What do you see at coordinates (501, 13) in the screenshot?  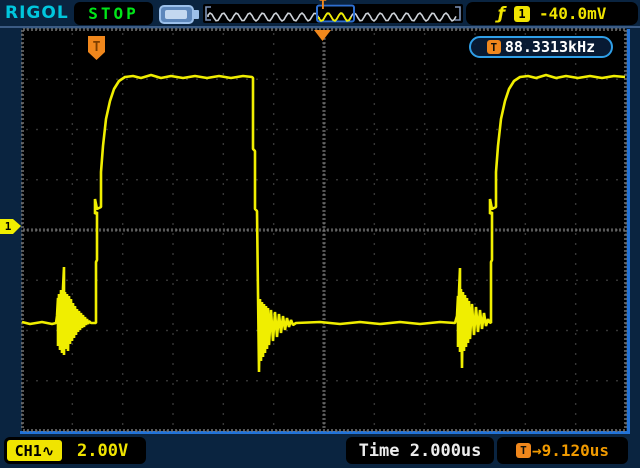 I see `edge-trigger-icon: ƒ` at bounding box center [501, 13].